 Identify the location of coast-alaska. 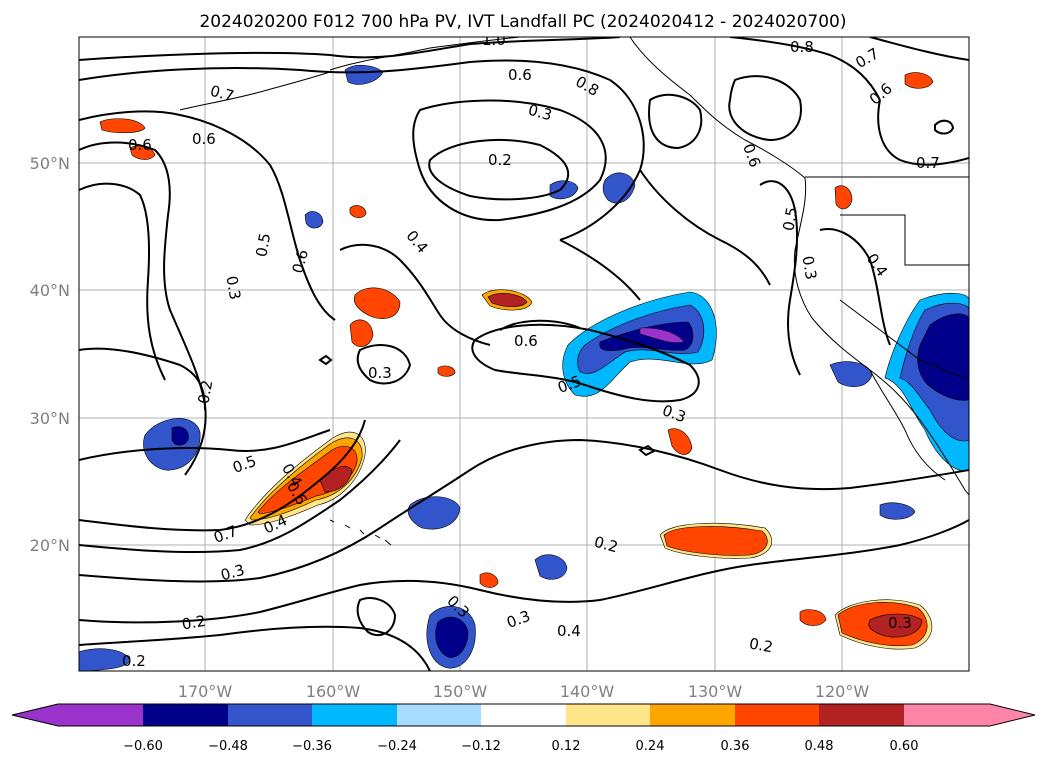
(425, 54).